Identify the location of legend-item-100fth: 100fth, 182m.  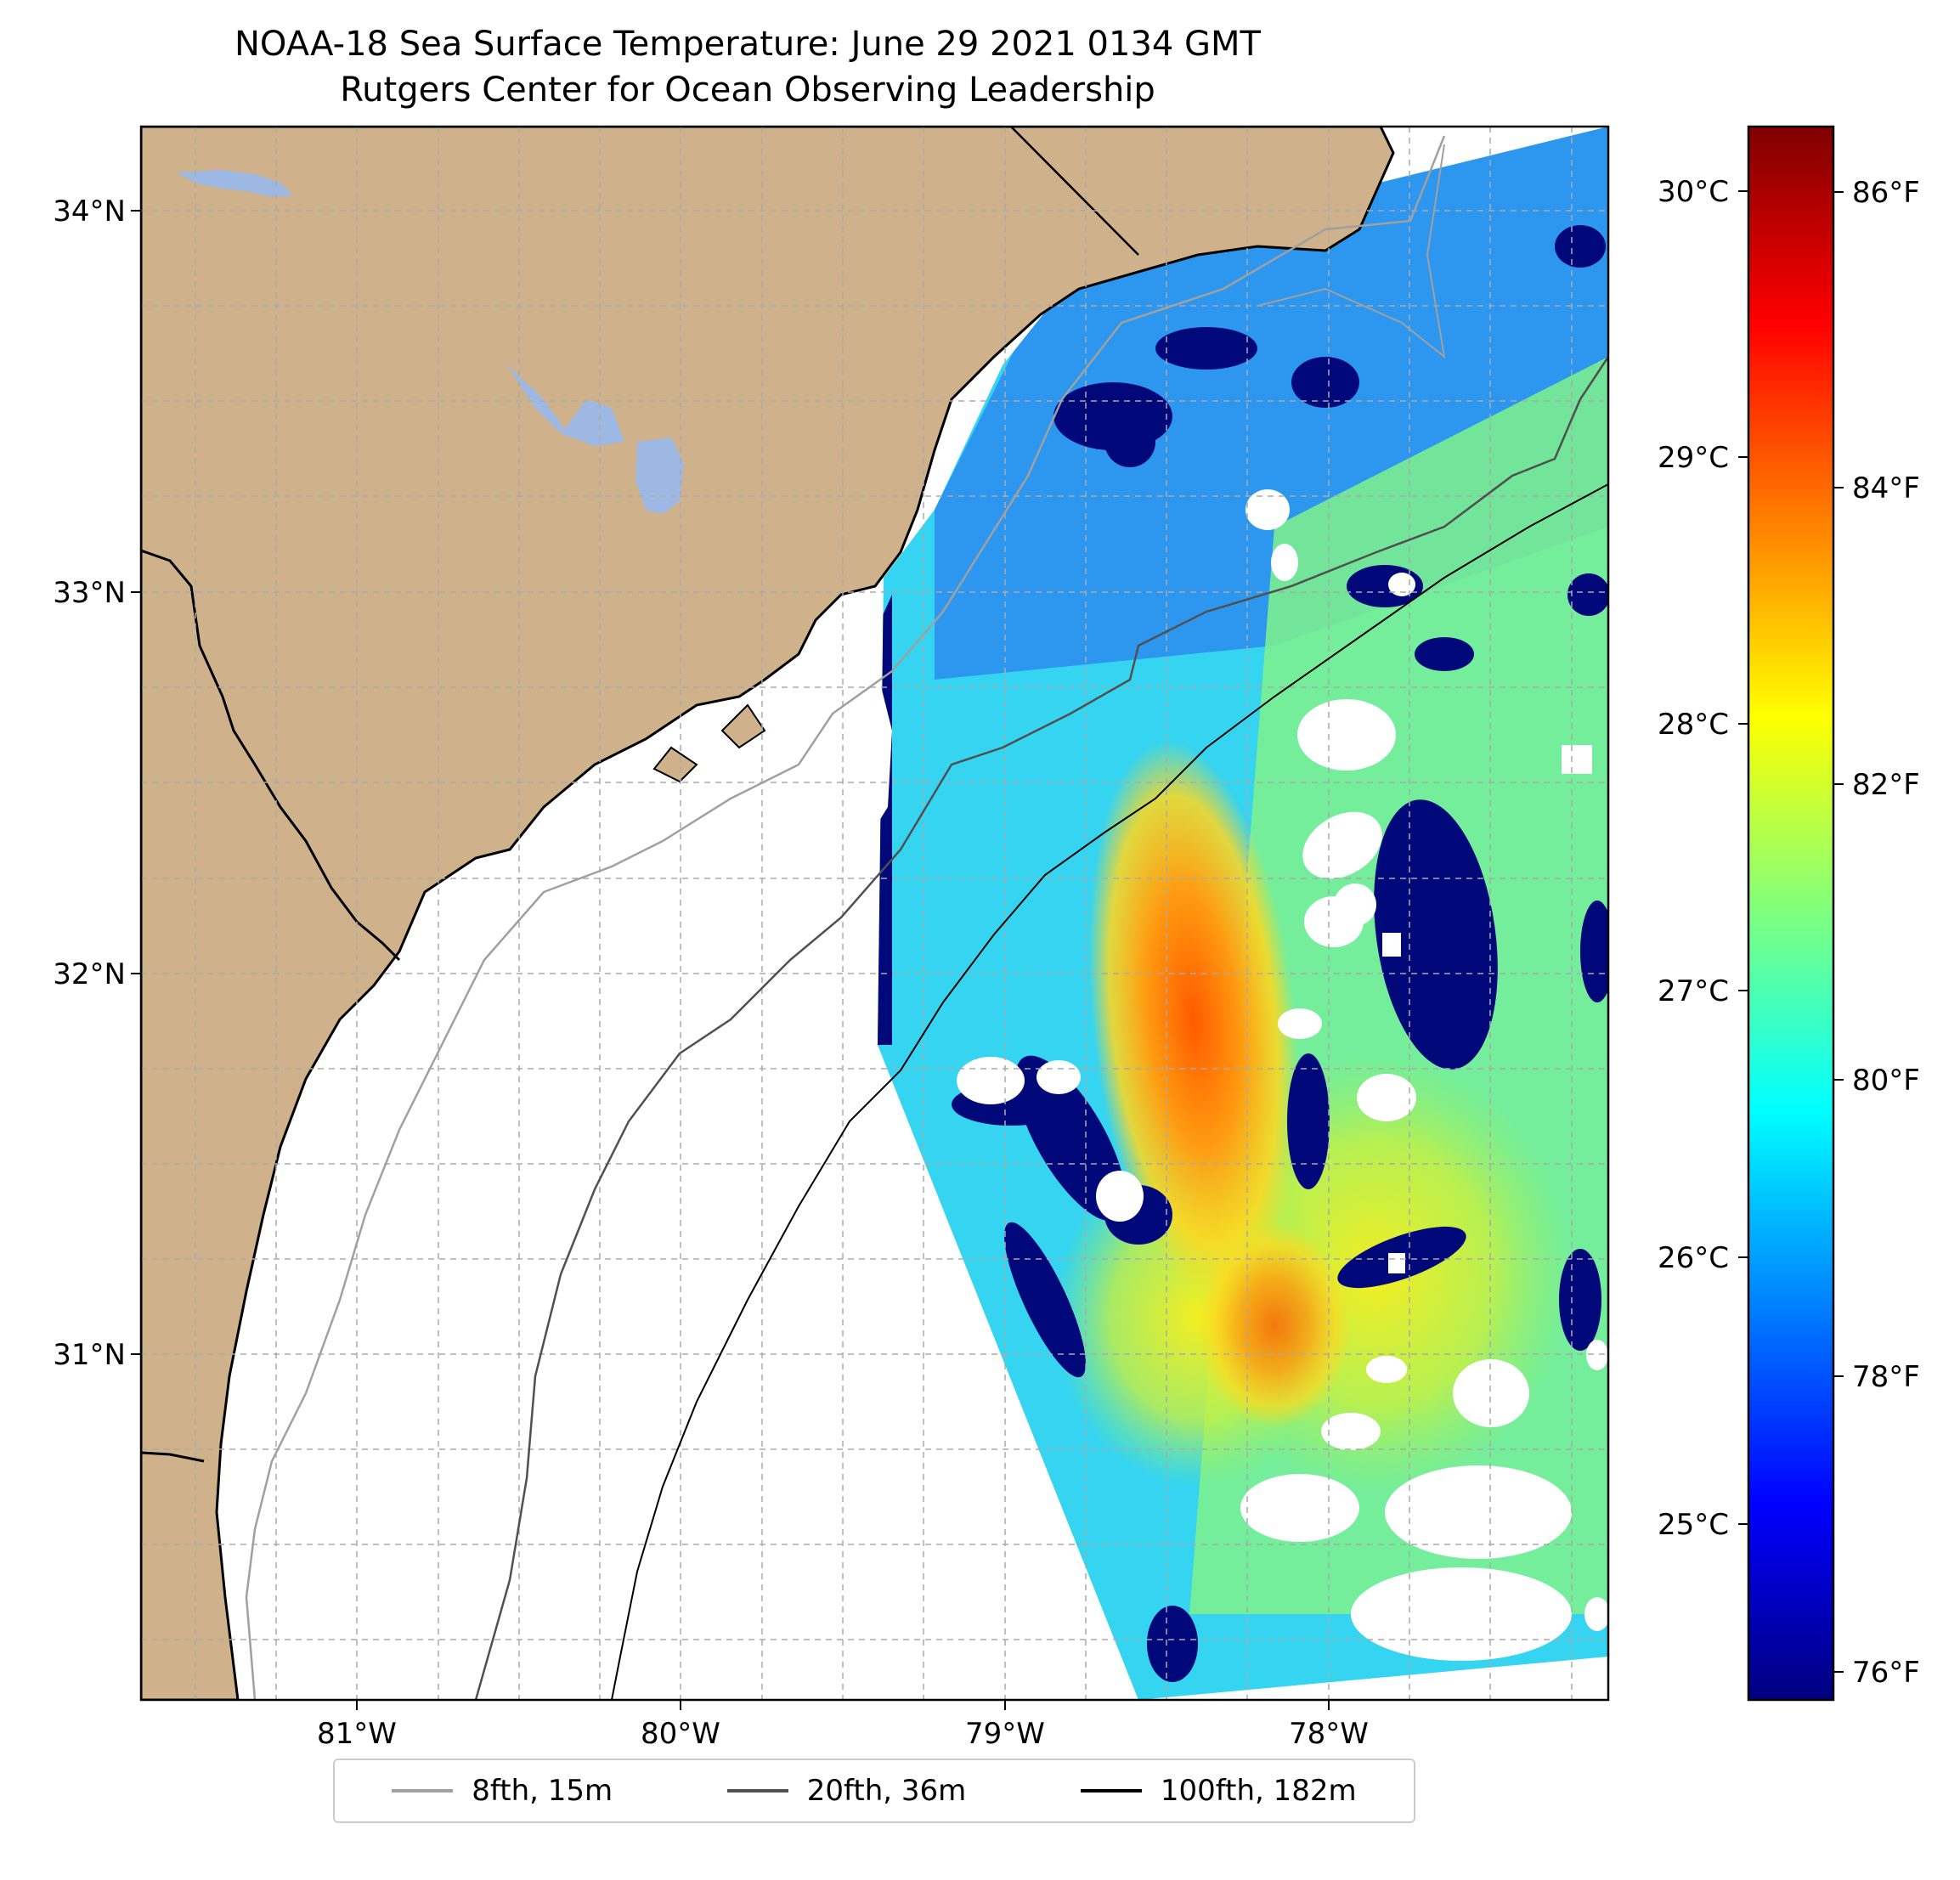
(1219, 1791).